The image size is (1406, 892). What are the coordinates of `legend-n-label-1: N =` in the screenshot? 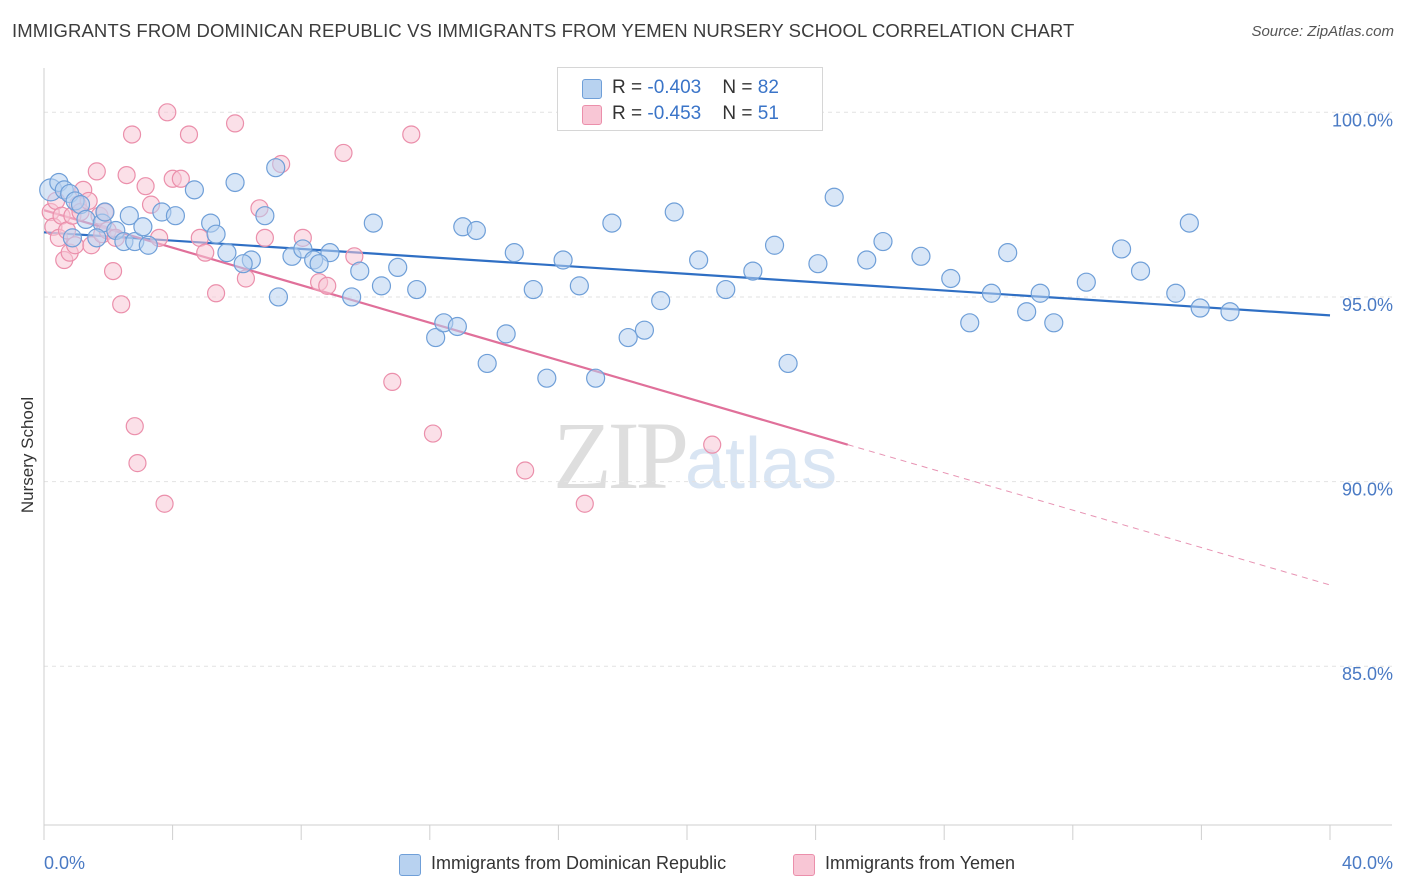 It's located at (740, 87).